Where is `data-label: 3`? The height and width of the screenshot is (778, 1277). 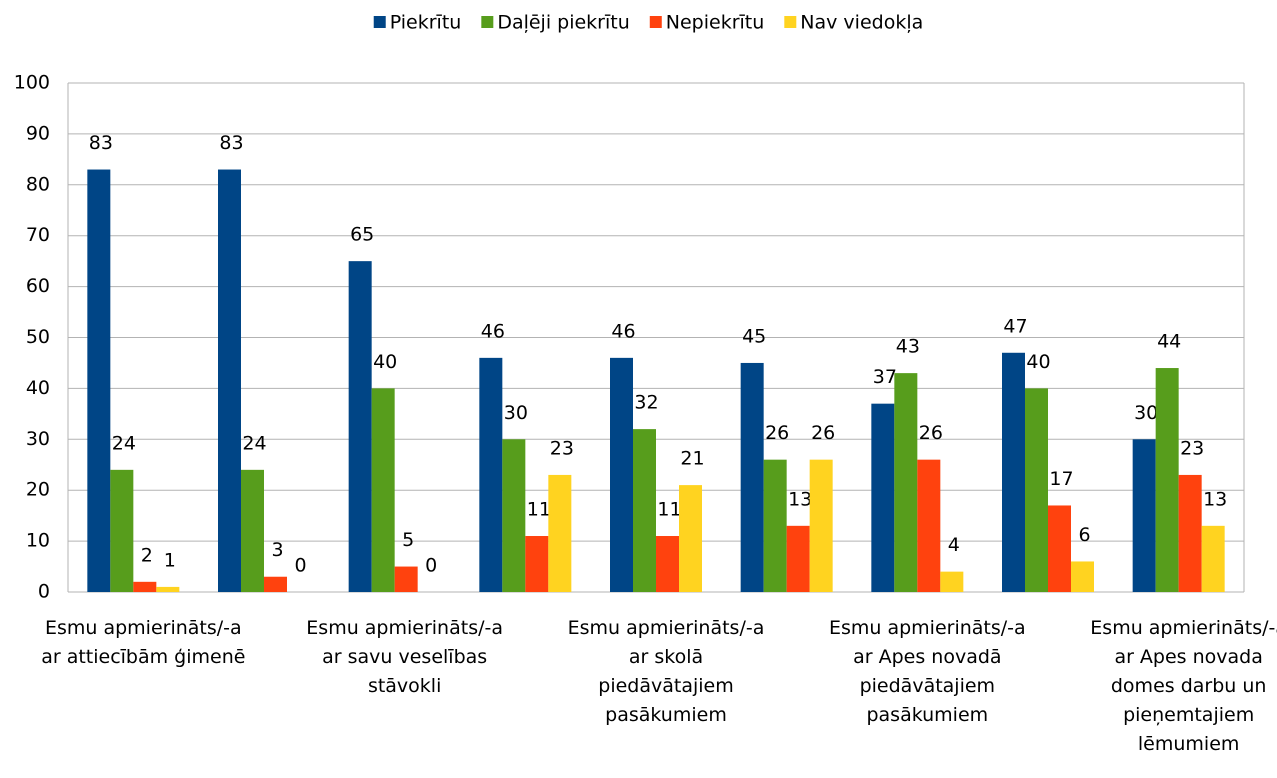 data-label: 3 is located at coordinates (277, 550).